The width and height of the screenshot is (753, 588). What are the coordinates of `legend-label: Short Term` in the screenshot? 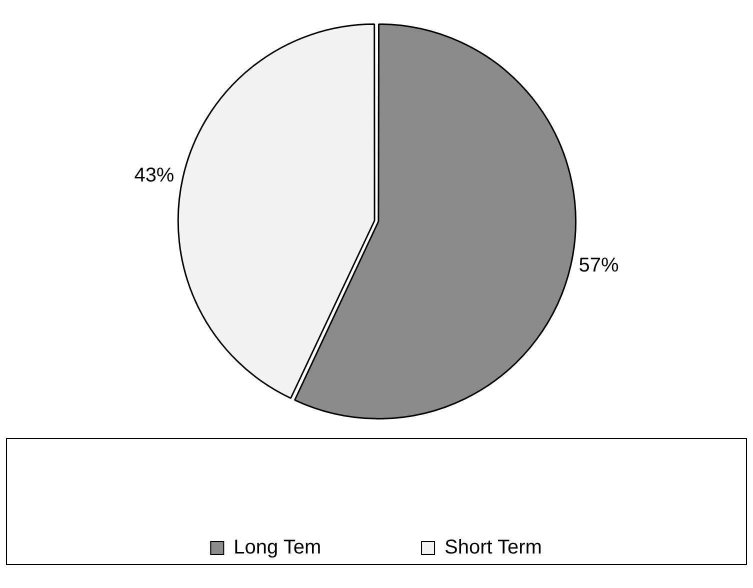 It's located at (493, 547).